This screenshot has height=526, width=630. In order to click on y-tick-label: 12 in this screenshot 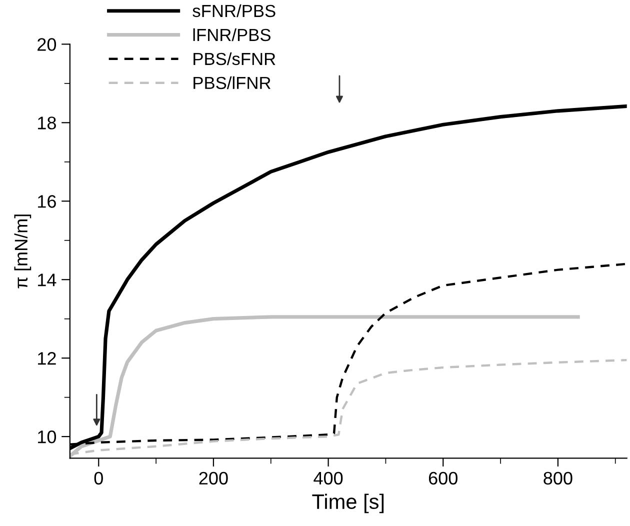, I will do `click(47, 358)`.